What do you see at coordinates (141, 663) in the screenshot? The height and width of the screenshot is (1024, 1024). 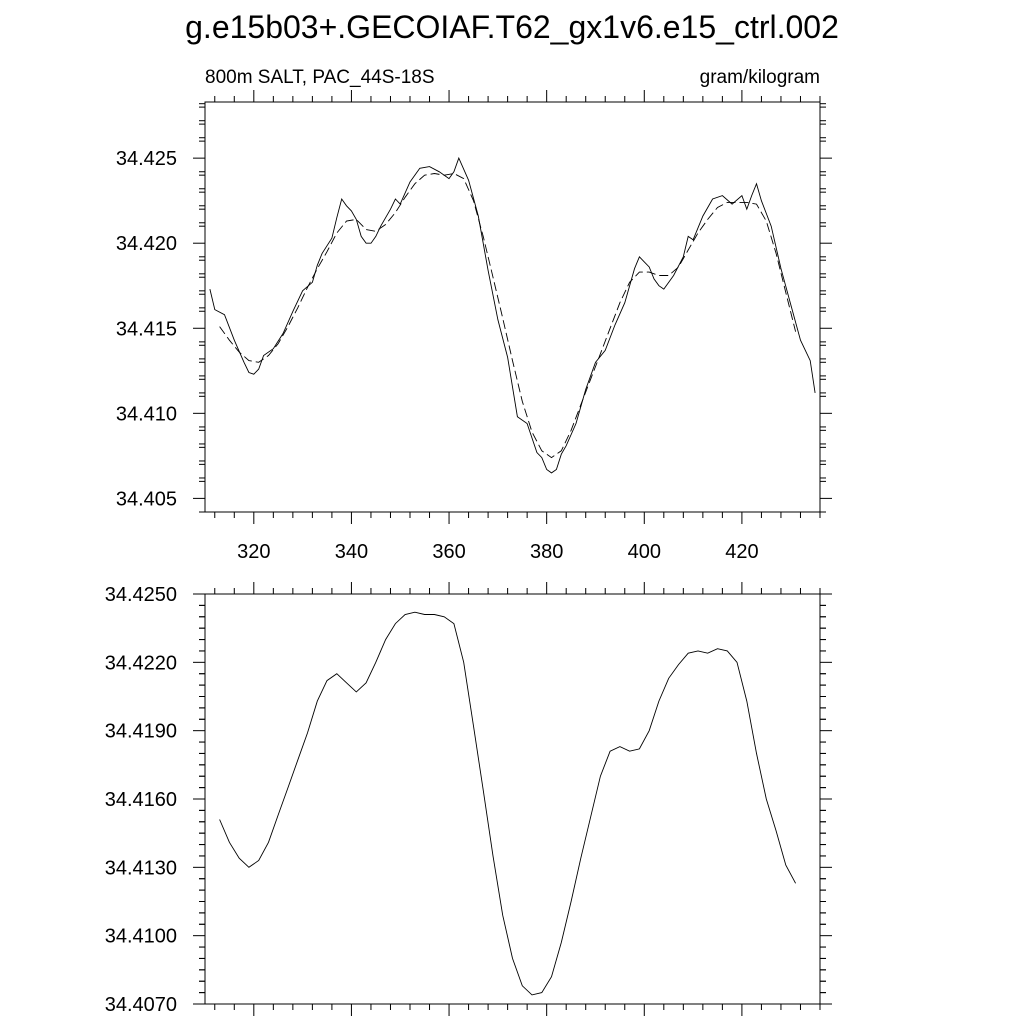 I see `y-tick-label: 34.4220` at bounding box center [141, 663].